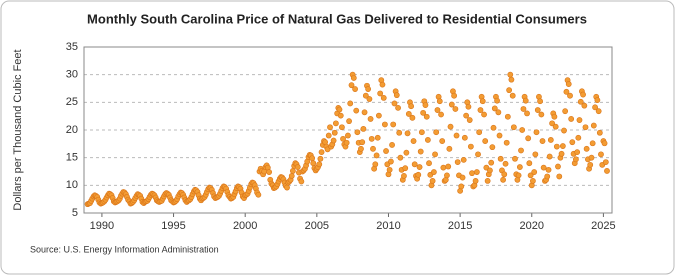  What do you see at coordinates (18, 129) in the screenshot?
I see `y-axis-label: Dollars per Thousand Cubic Feet` at bounding box center [18, 129].